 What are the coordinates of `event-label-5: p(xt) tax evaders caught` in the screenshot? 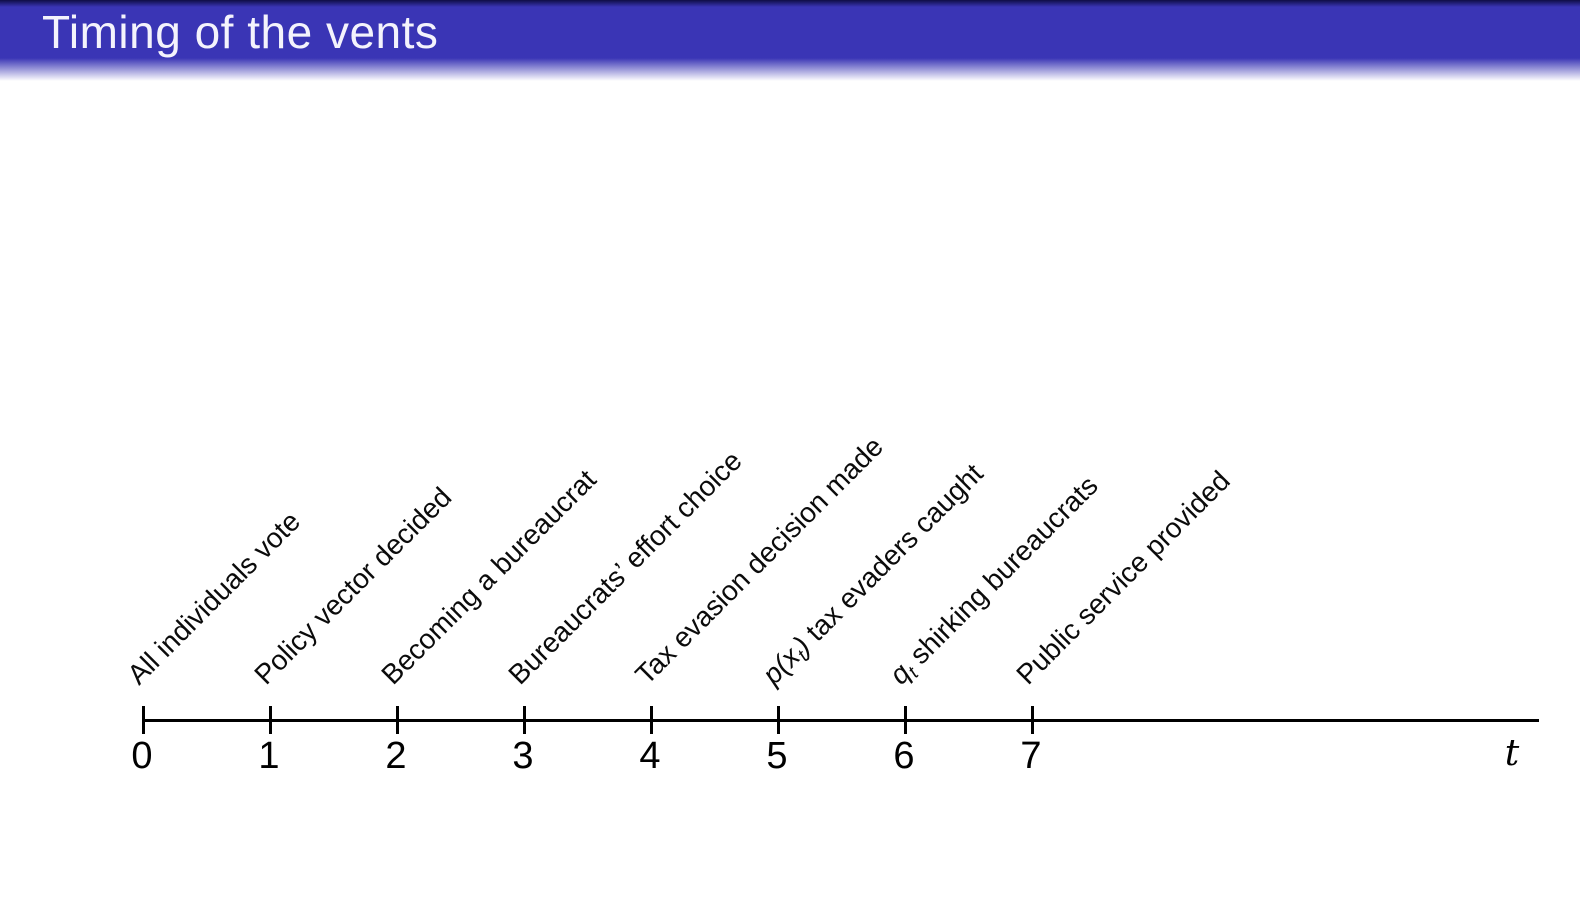 It's located at (872, 574).